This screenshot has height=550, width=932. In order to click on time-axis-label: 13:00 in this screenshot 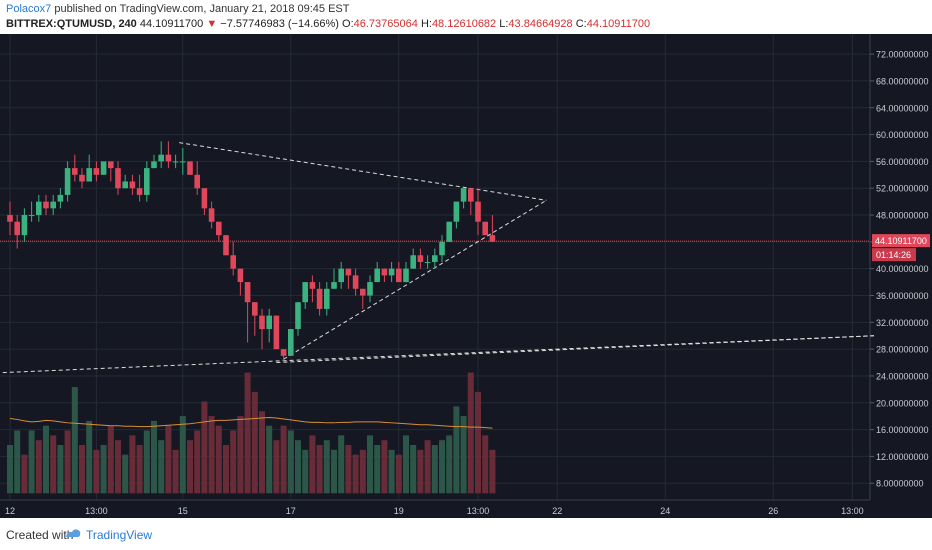, I will do `click(96, 511)`.